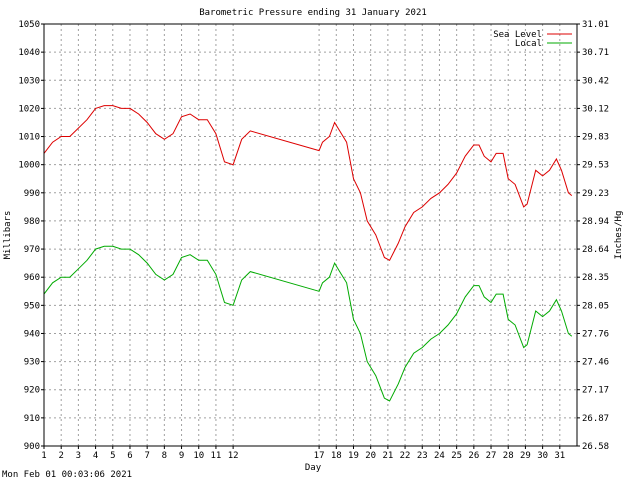  What do you see at coordinates (422, 456) in the screenshot?
I see `x-tick-label: 23` at bounding box center [422, 456].